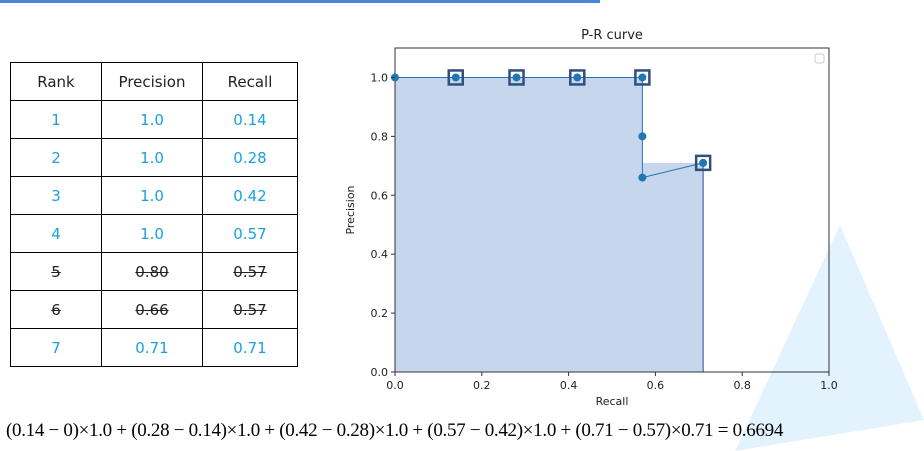  I want to click on table-row: 3 1.0 0.42, so click(154, 195).